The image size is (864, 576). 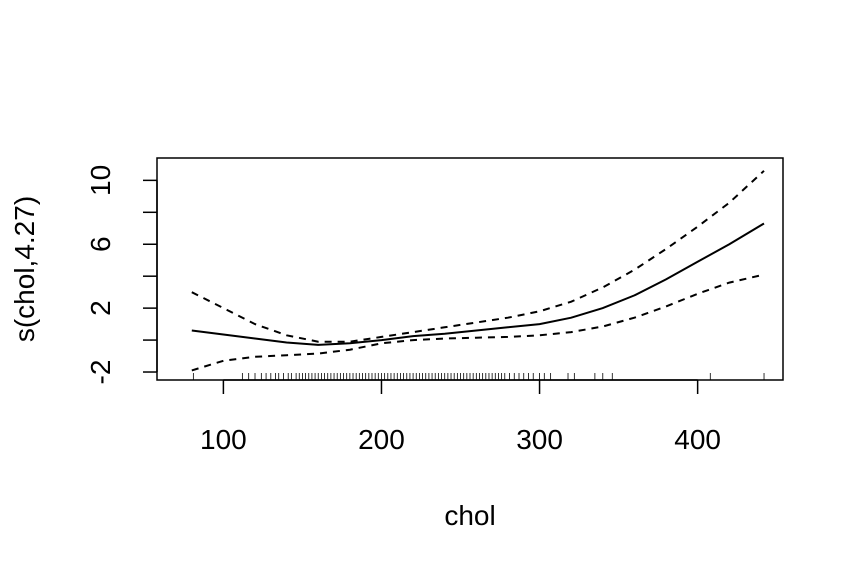 I want to click on y-tick-label: 10, so click(x=100, y=180).